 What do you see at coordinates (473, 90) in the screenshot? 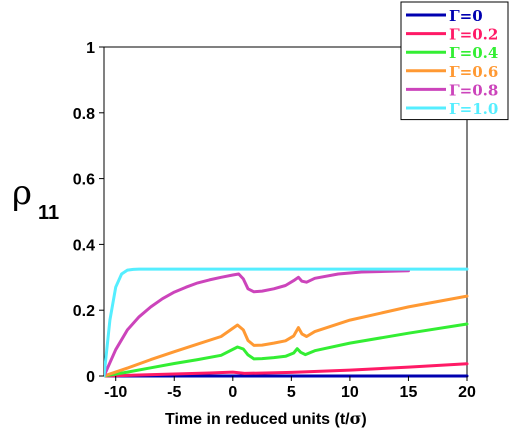
I see `legend-label: Γ=0.8` at bounding box center [473, 90].